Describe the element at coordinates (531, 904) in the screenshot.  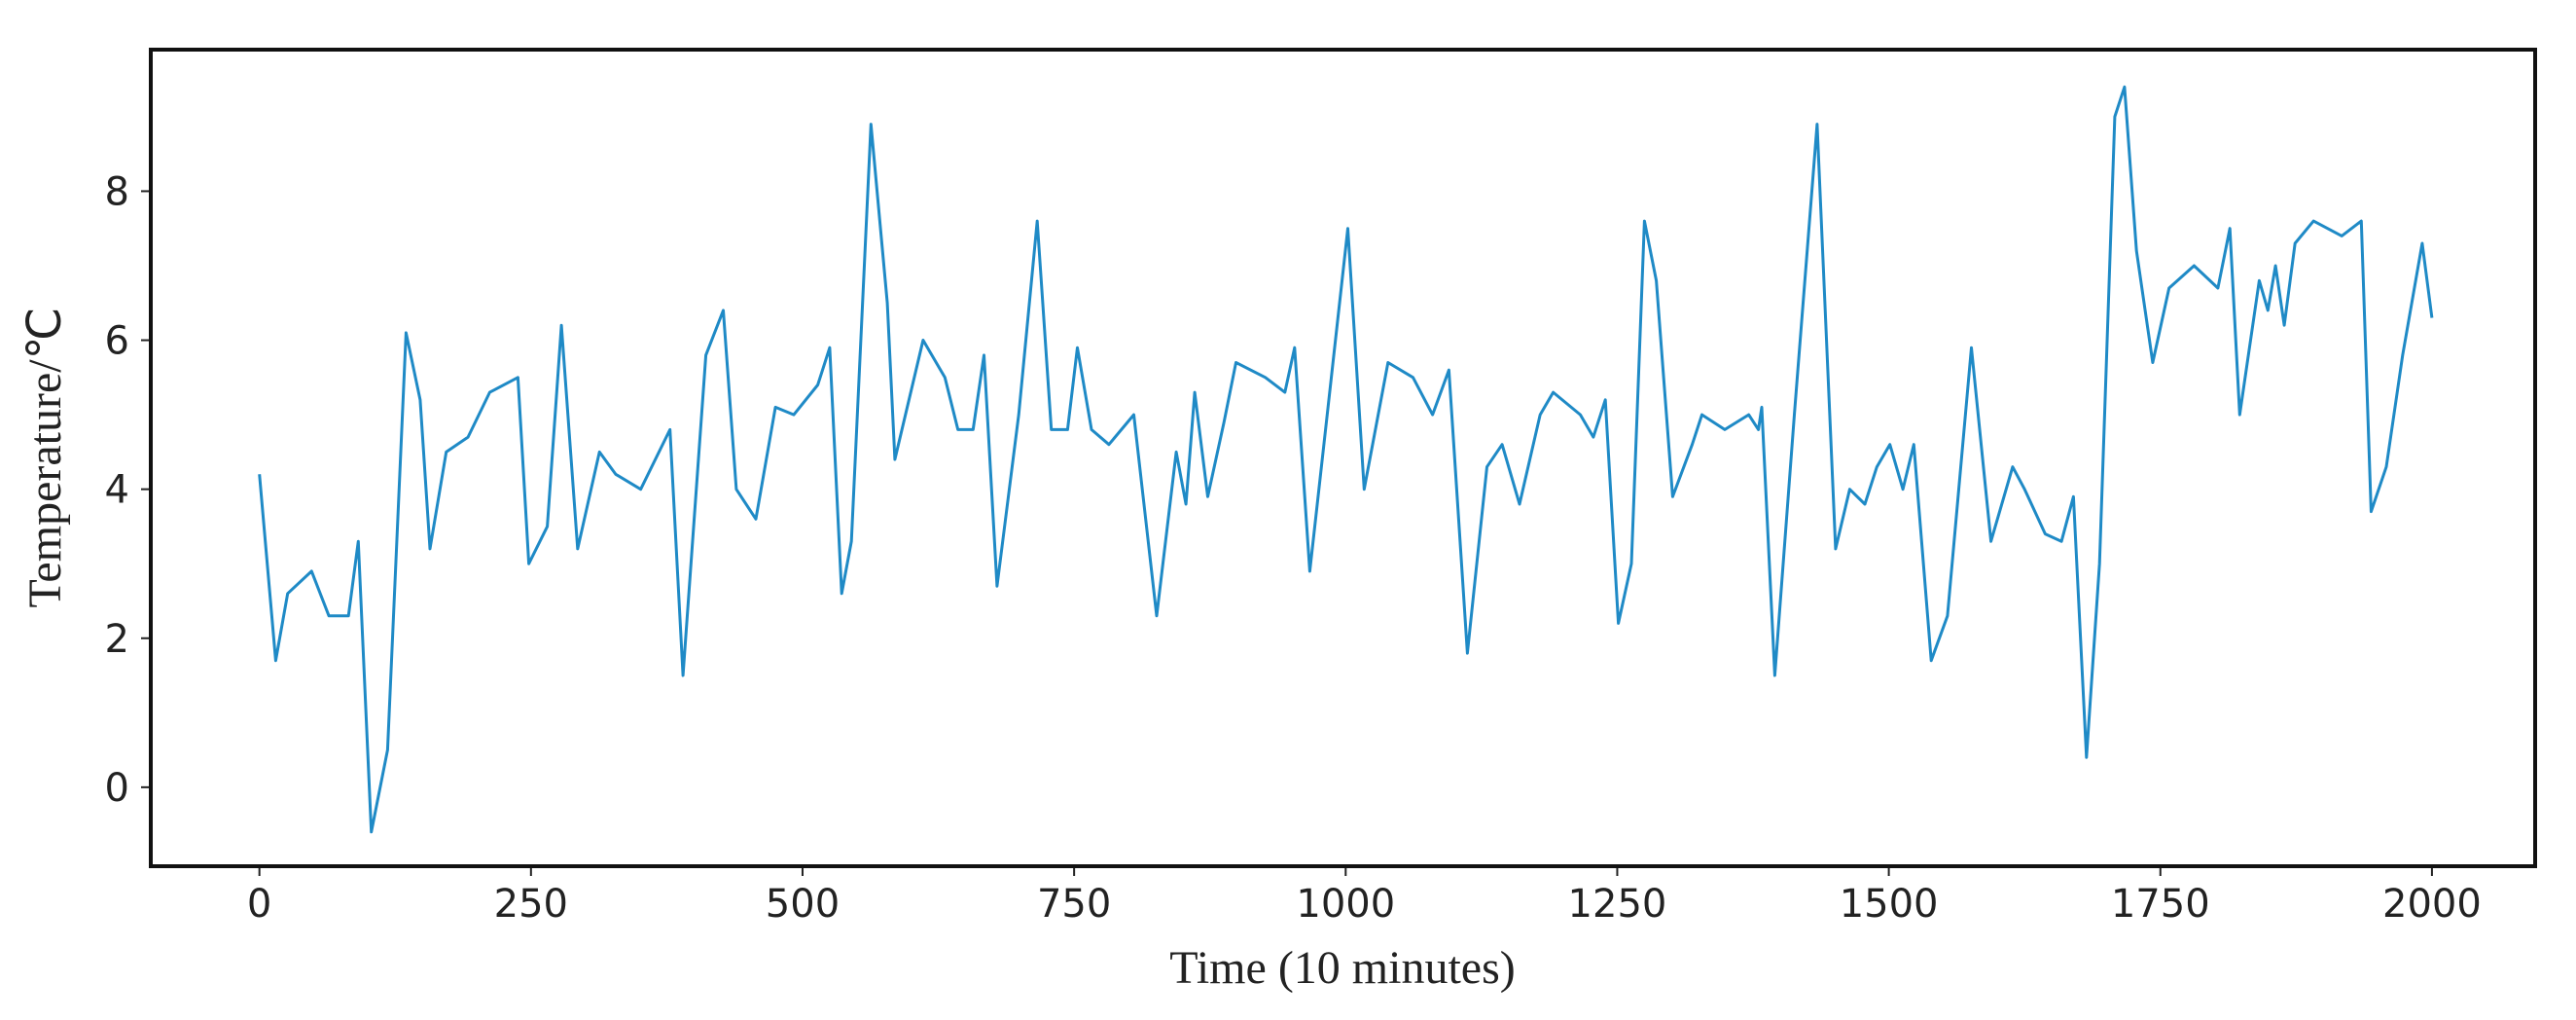
I see `x-tick-label: 250` at that location.